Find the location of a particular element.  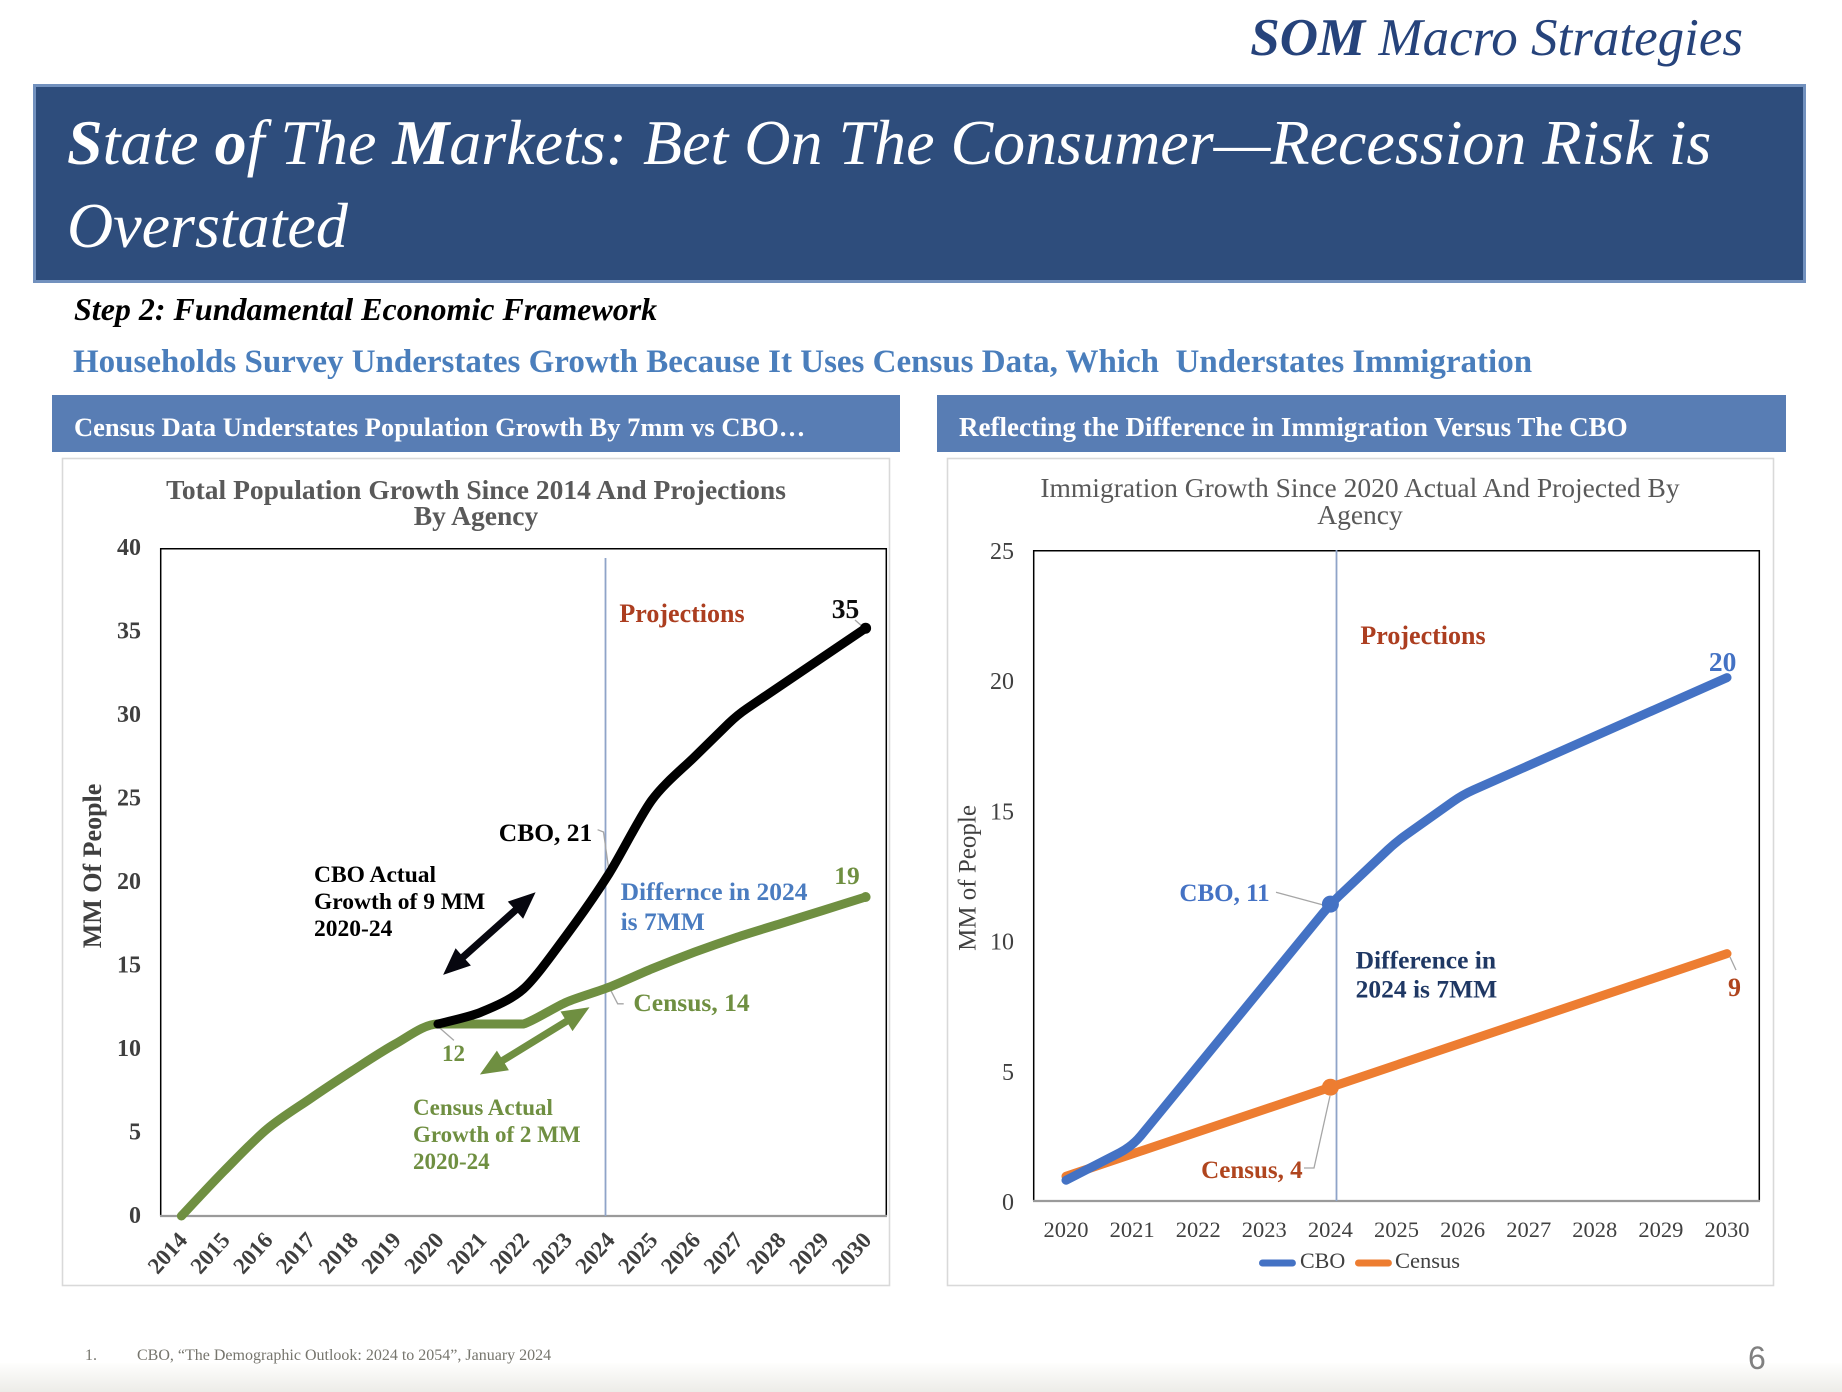

svg-text: By Agency is located at coordinates (476, 515).